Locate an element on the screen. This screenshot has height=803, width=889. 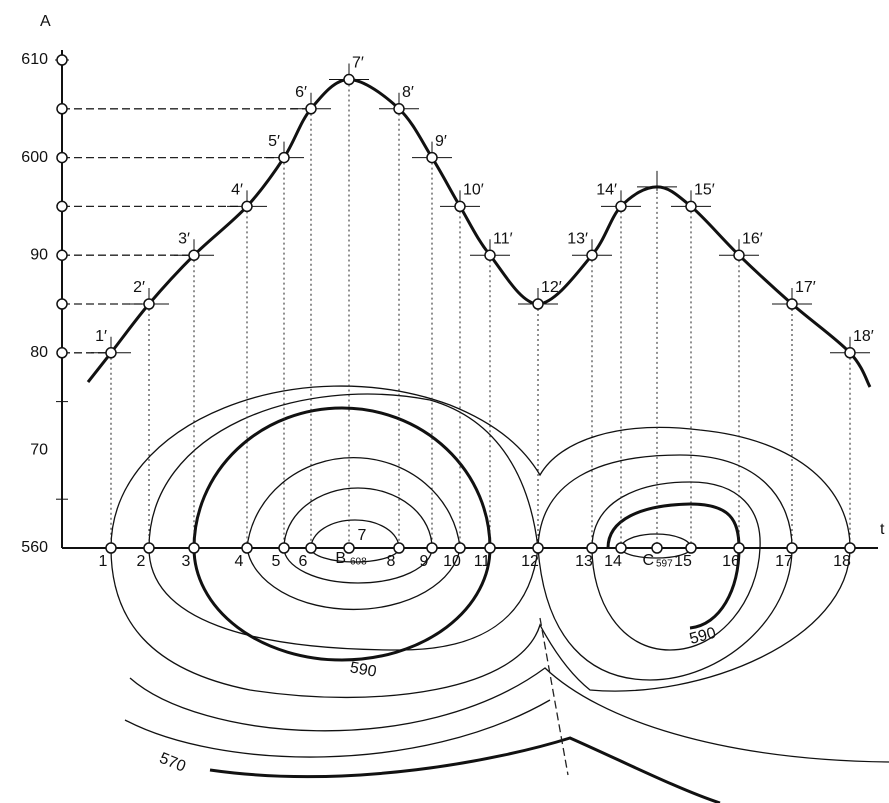
base-point-label: 18 is located at coordinates (842, 561).